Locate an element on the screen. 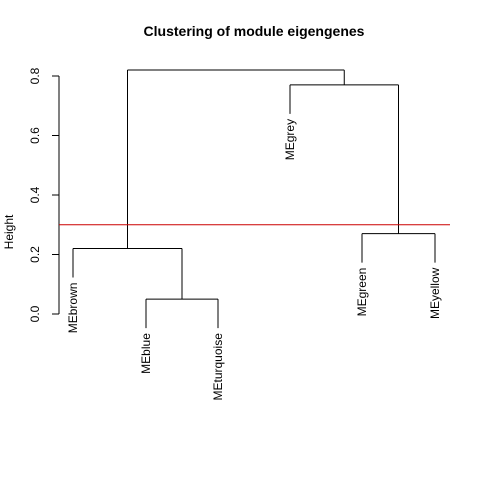  leaf-label: MEyellow is located at coordinates (435, 293).